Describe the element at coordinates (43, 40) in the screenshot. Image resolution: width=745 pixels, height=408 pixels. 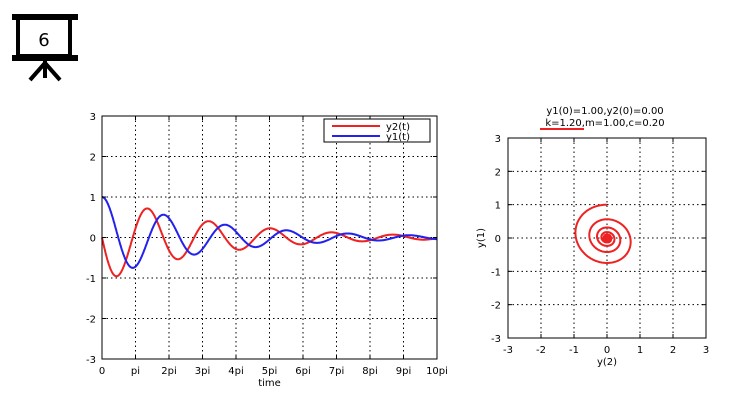
I see `slide-number: 6` at that location.